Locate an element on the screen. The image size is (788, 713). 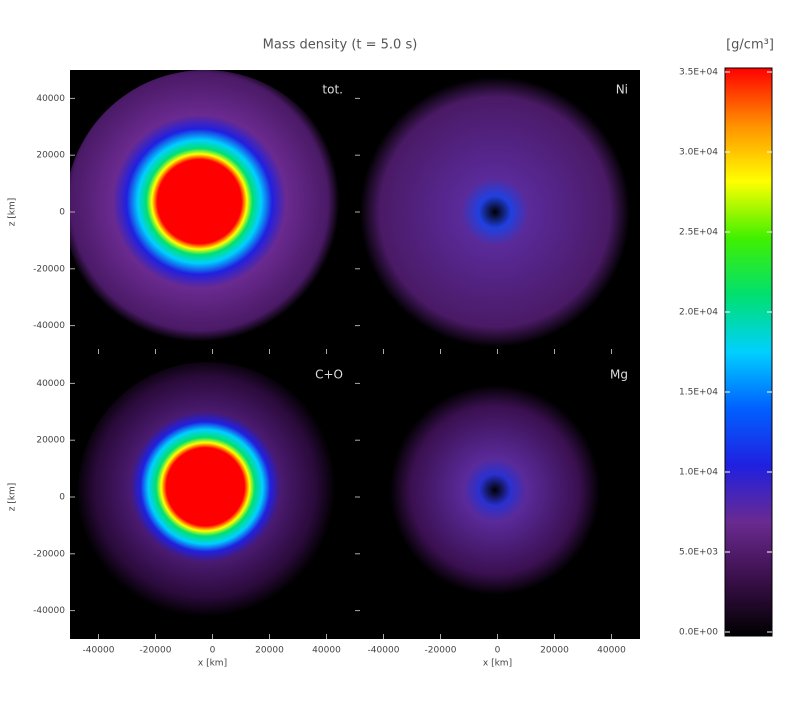
colorbar-tick-label: 3.5E+04 is located at coordinates (698, 73).